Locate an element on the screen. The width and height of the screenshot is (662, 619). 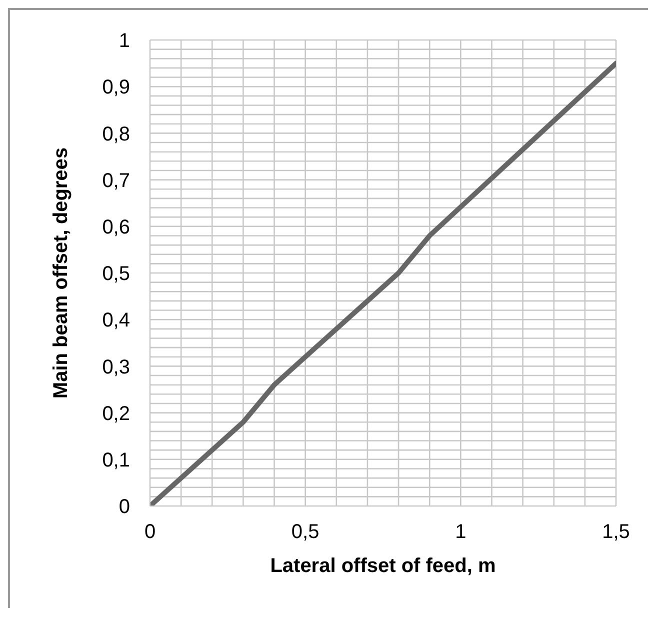
y-tick-label: 0,7 is located at coordinates (116, 181).